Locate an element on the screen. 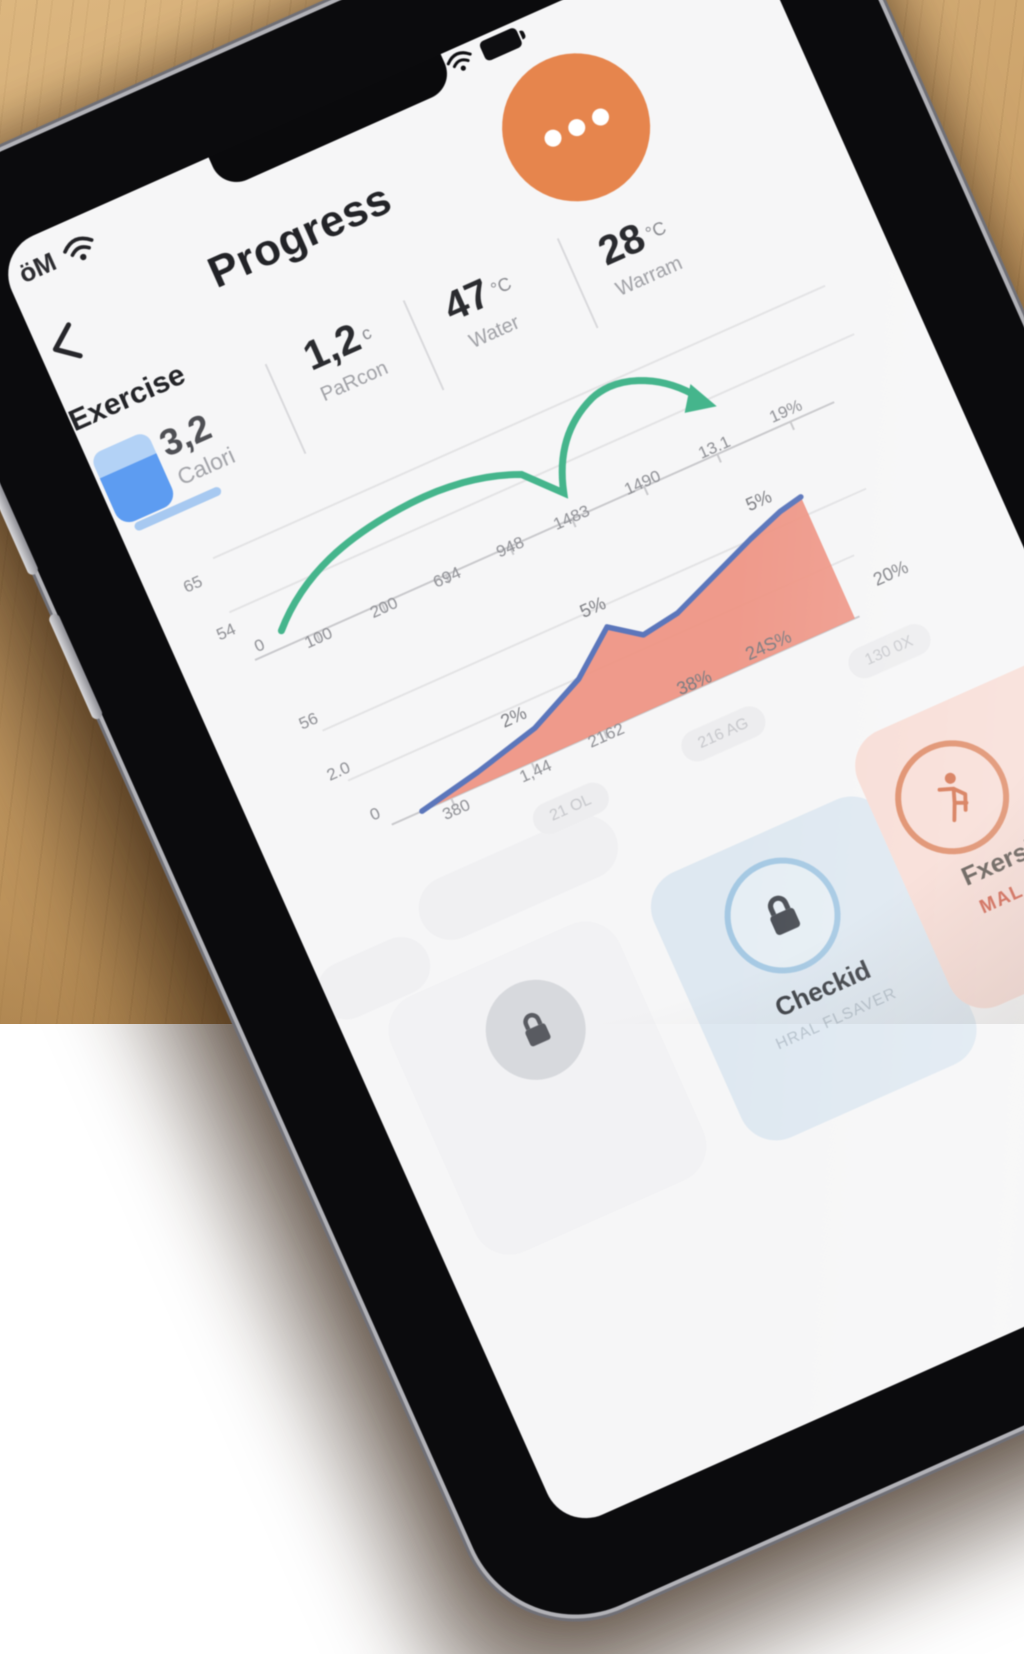 Image resolution: width=1024 pixels, height=1654 pixels. back-button is located at coordinates (65, 343).